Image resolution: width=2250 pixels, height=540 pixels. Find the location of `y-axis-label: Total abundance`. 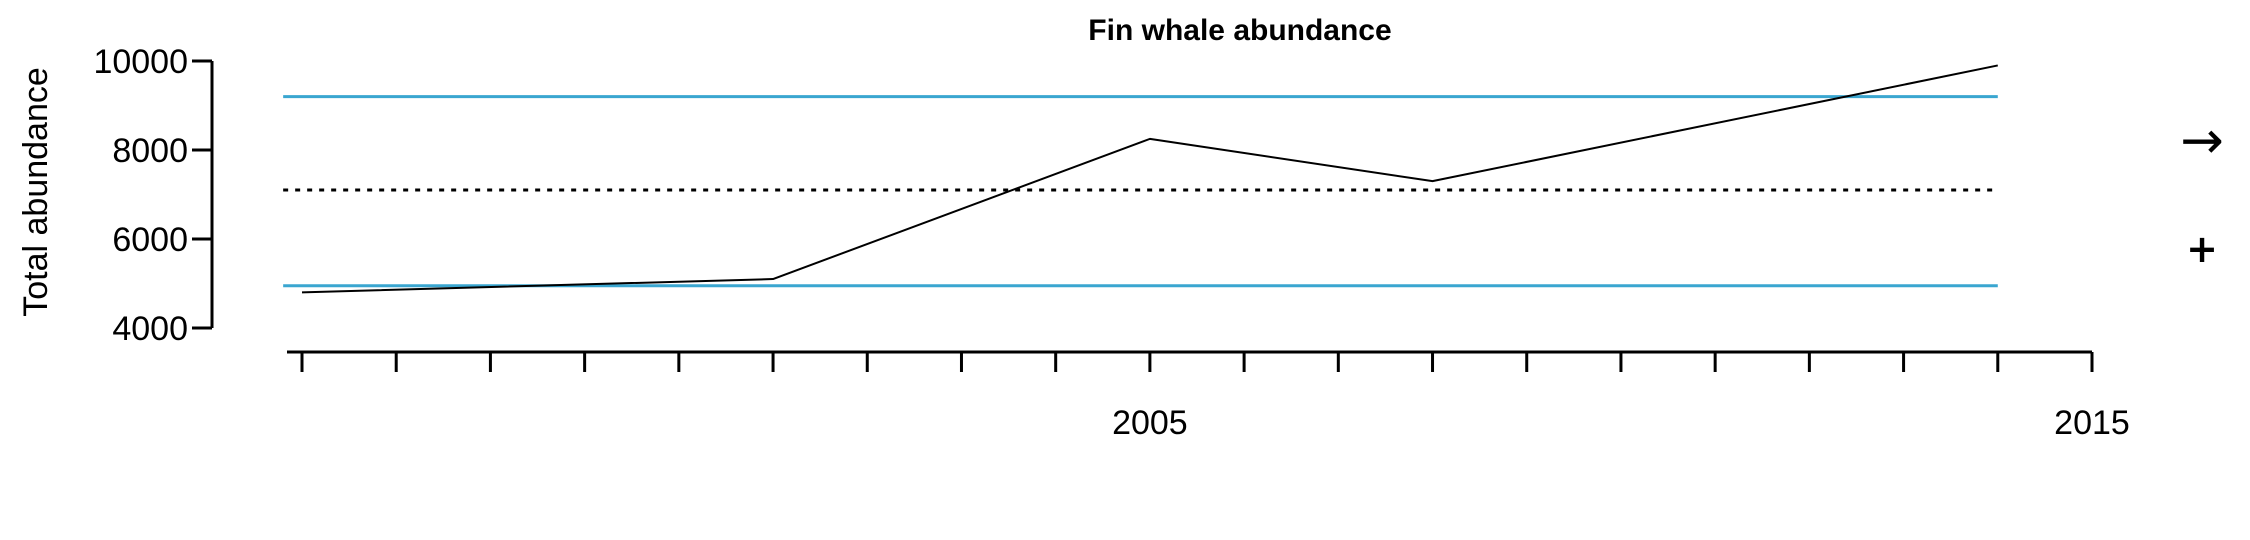

y-axis-label: Total abundance is located at coordinates (36, 192).